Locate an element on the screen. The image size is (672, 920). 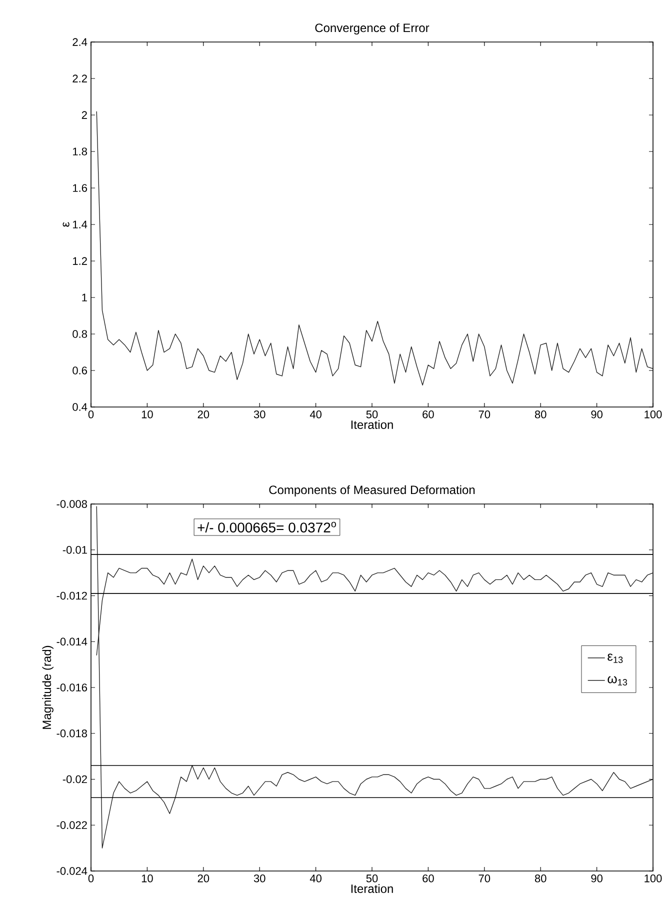
y-tick-label: 0.8 is located at coordinates (80, 334).